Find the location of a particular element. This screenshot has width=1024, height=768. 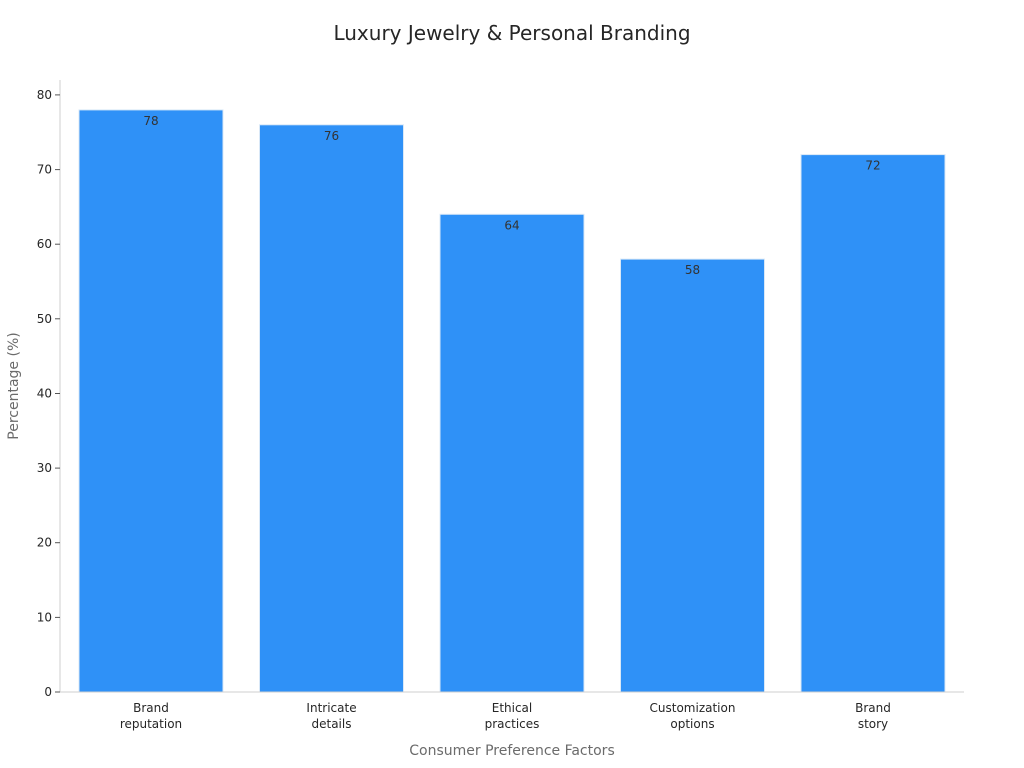

y-tick-label: 80 is located at coordinates (44, 95).